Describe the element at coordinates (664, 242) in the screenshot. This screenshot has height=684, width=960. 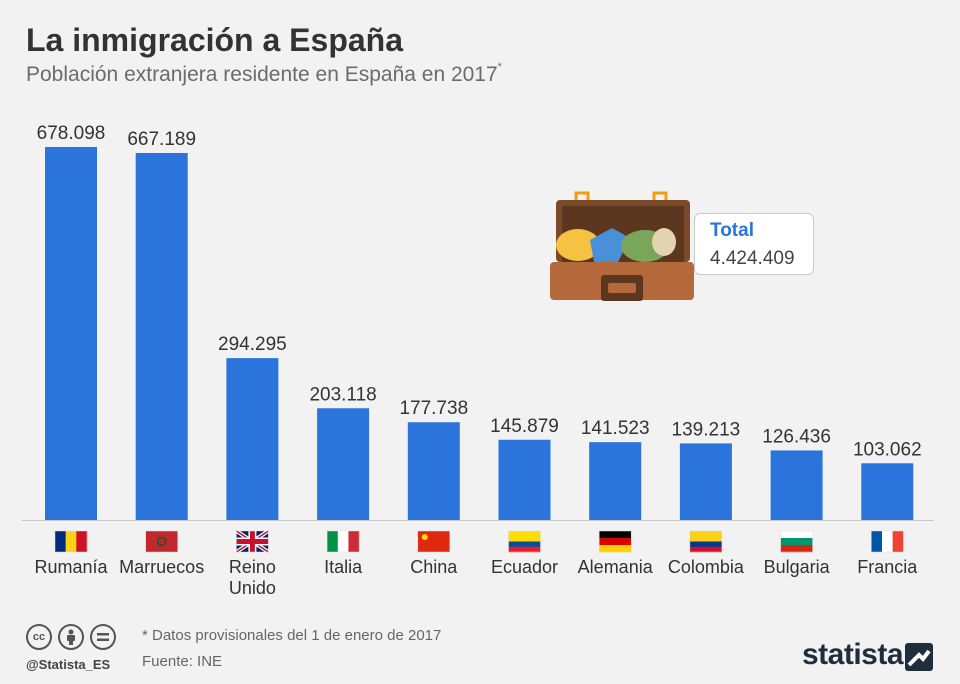
I see `suitcase-item-bag` at that location.